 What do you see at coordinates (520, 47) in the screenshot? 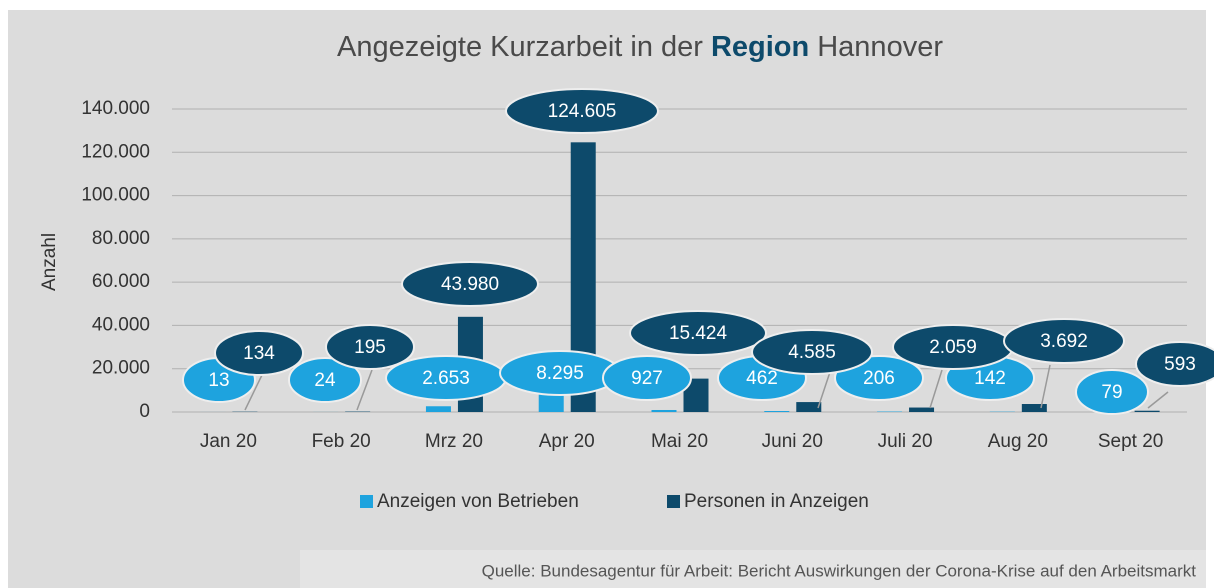
I see `title-part: Angezeigte Kurzarbeit in der` at bounding box center [520, 47].